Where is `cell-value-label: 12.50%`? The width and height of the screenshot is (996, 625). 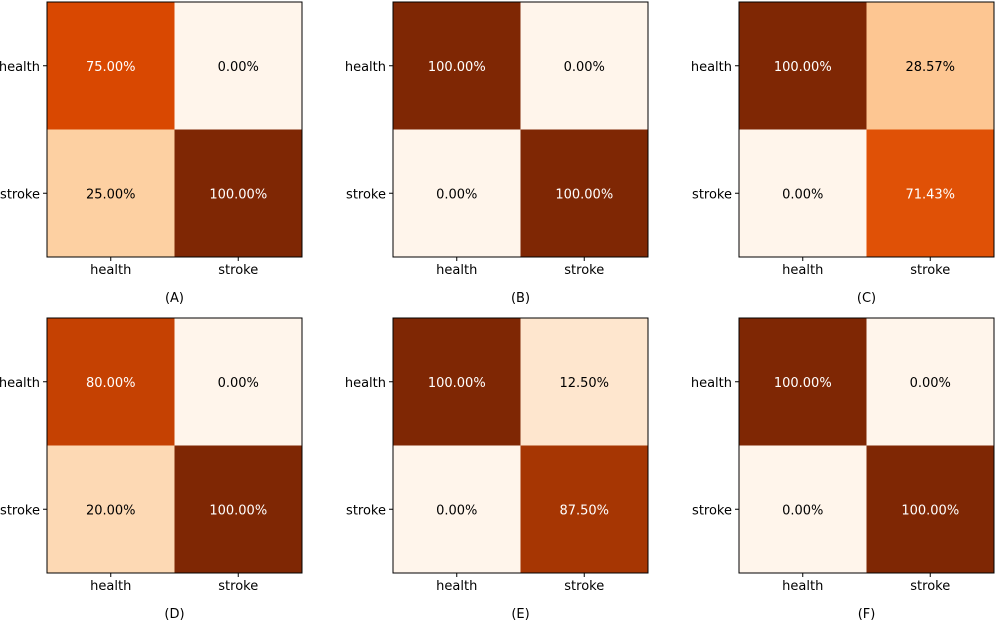 cell-value-label: 12.50% is located at coordinates (584, 383).